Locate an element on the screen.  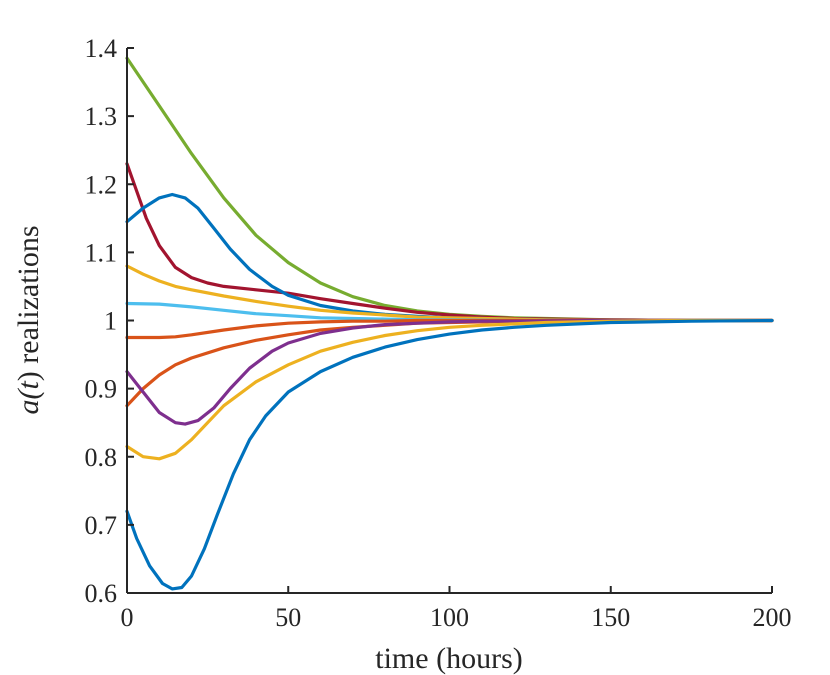
x-tick-label: 150 is located at coordinates (610, 617).